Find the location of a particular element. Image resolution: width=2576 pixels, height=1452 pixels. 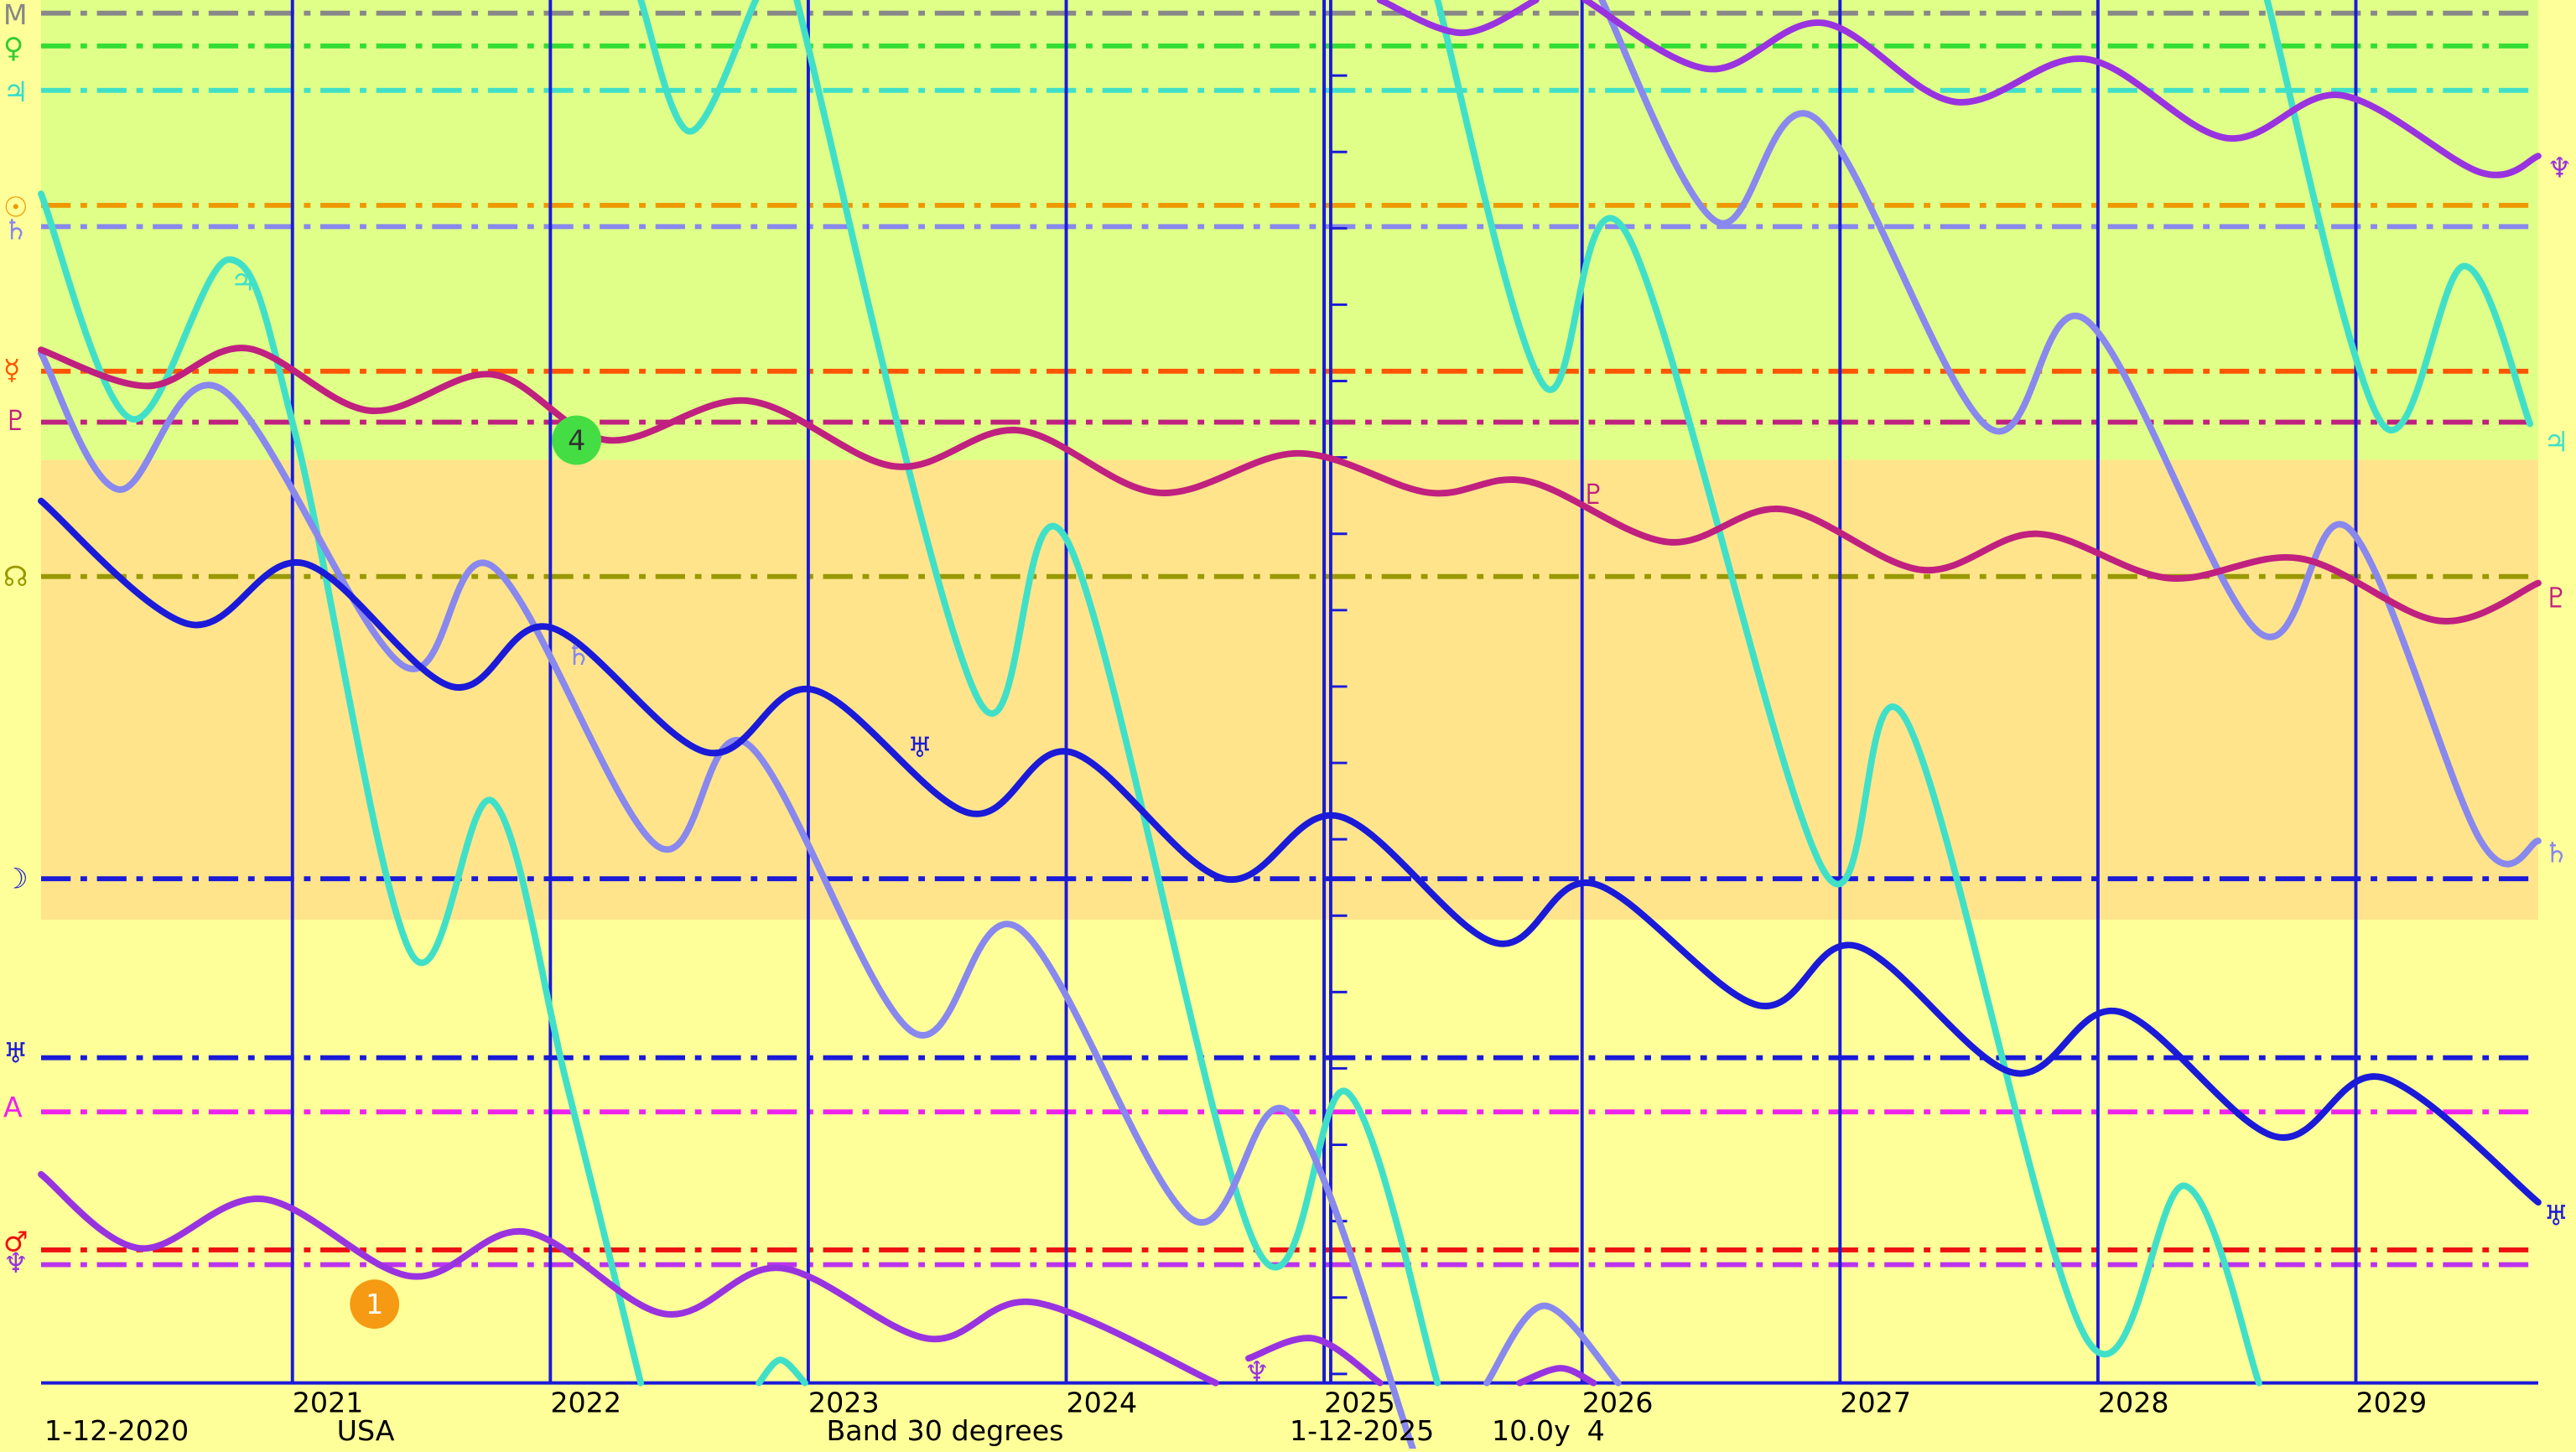

year-label: 2029 is located at coordinates (2391, 1403).